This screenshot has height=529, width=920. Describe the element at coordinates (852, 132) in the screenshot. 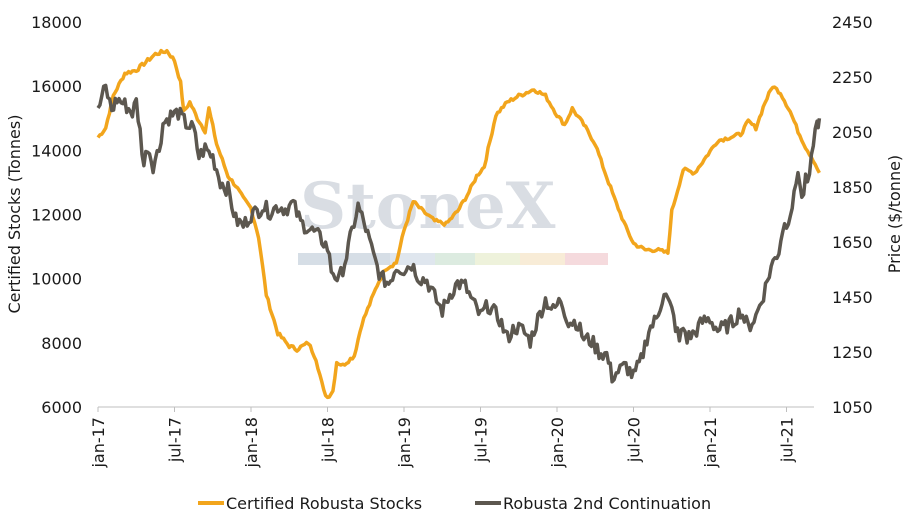

I see `y-right-tick-label: 2050` at that location.